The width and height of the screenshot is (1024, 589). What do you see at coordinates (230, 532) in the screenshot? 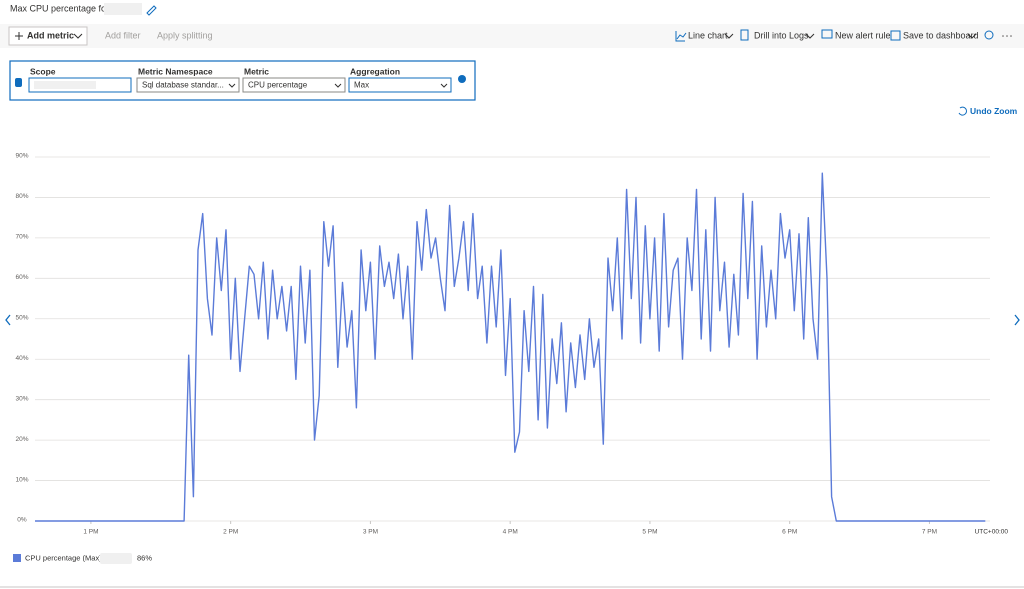
I see `x-tick-label: 2 PM` at bounding box center [230, 532].